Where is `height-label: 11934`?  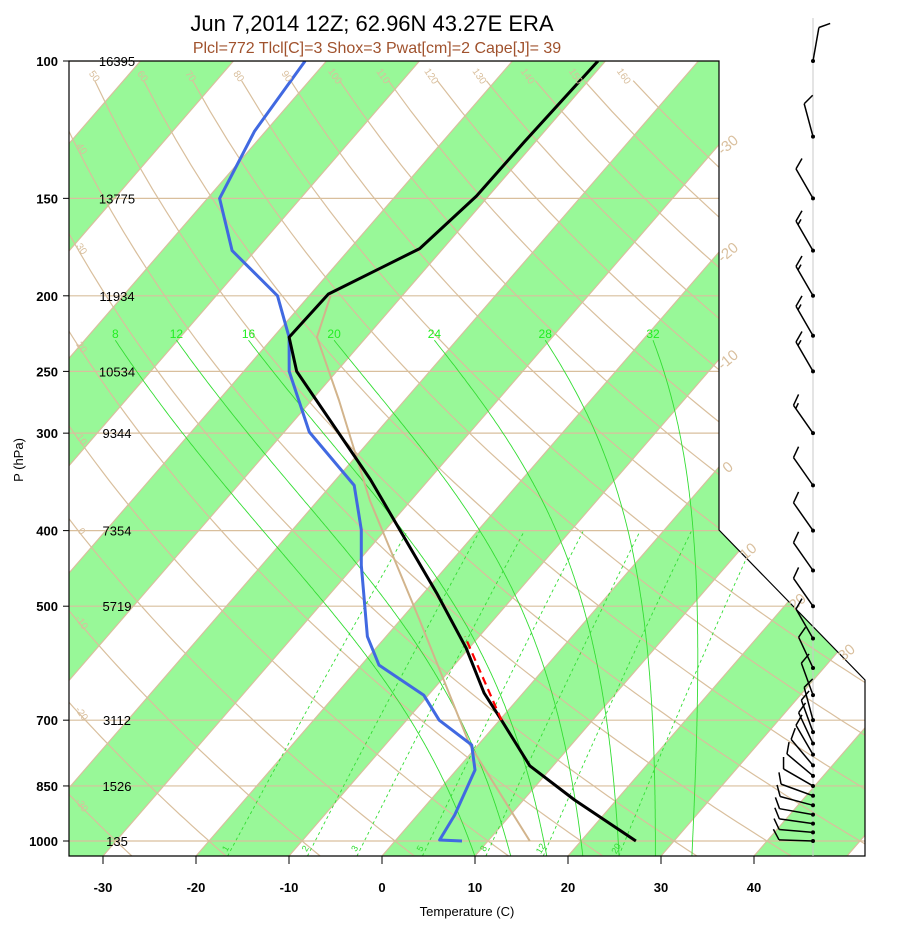
height-label: 11934 is located at coordinates (116, 296).